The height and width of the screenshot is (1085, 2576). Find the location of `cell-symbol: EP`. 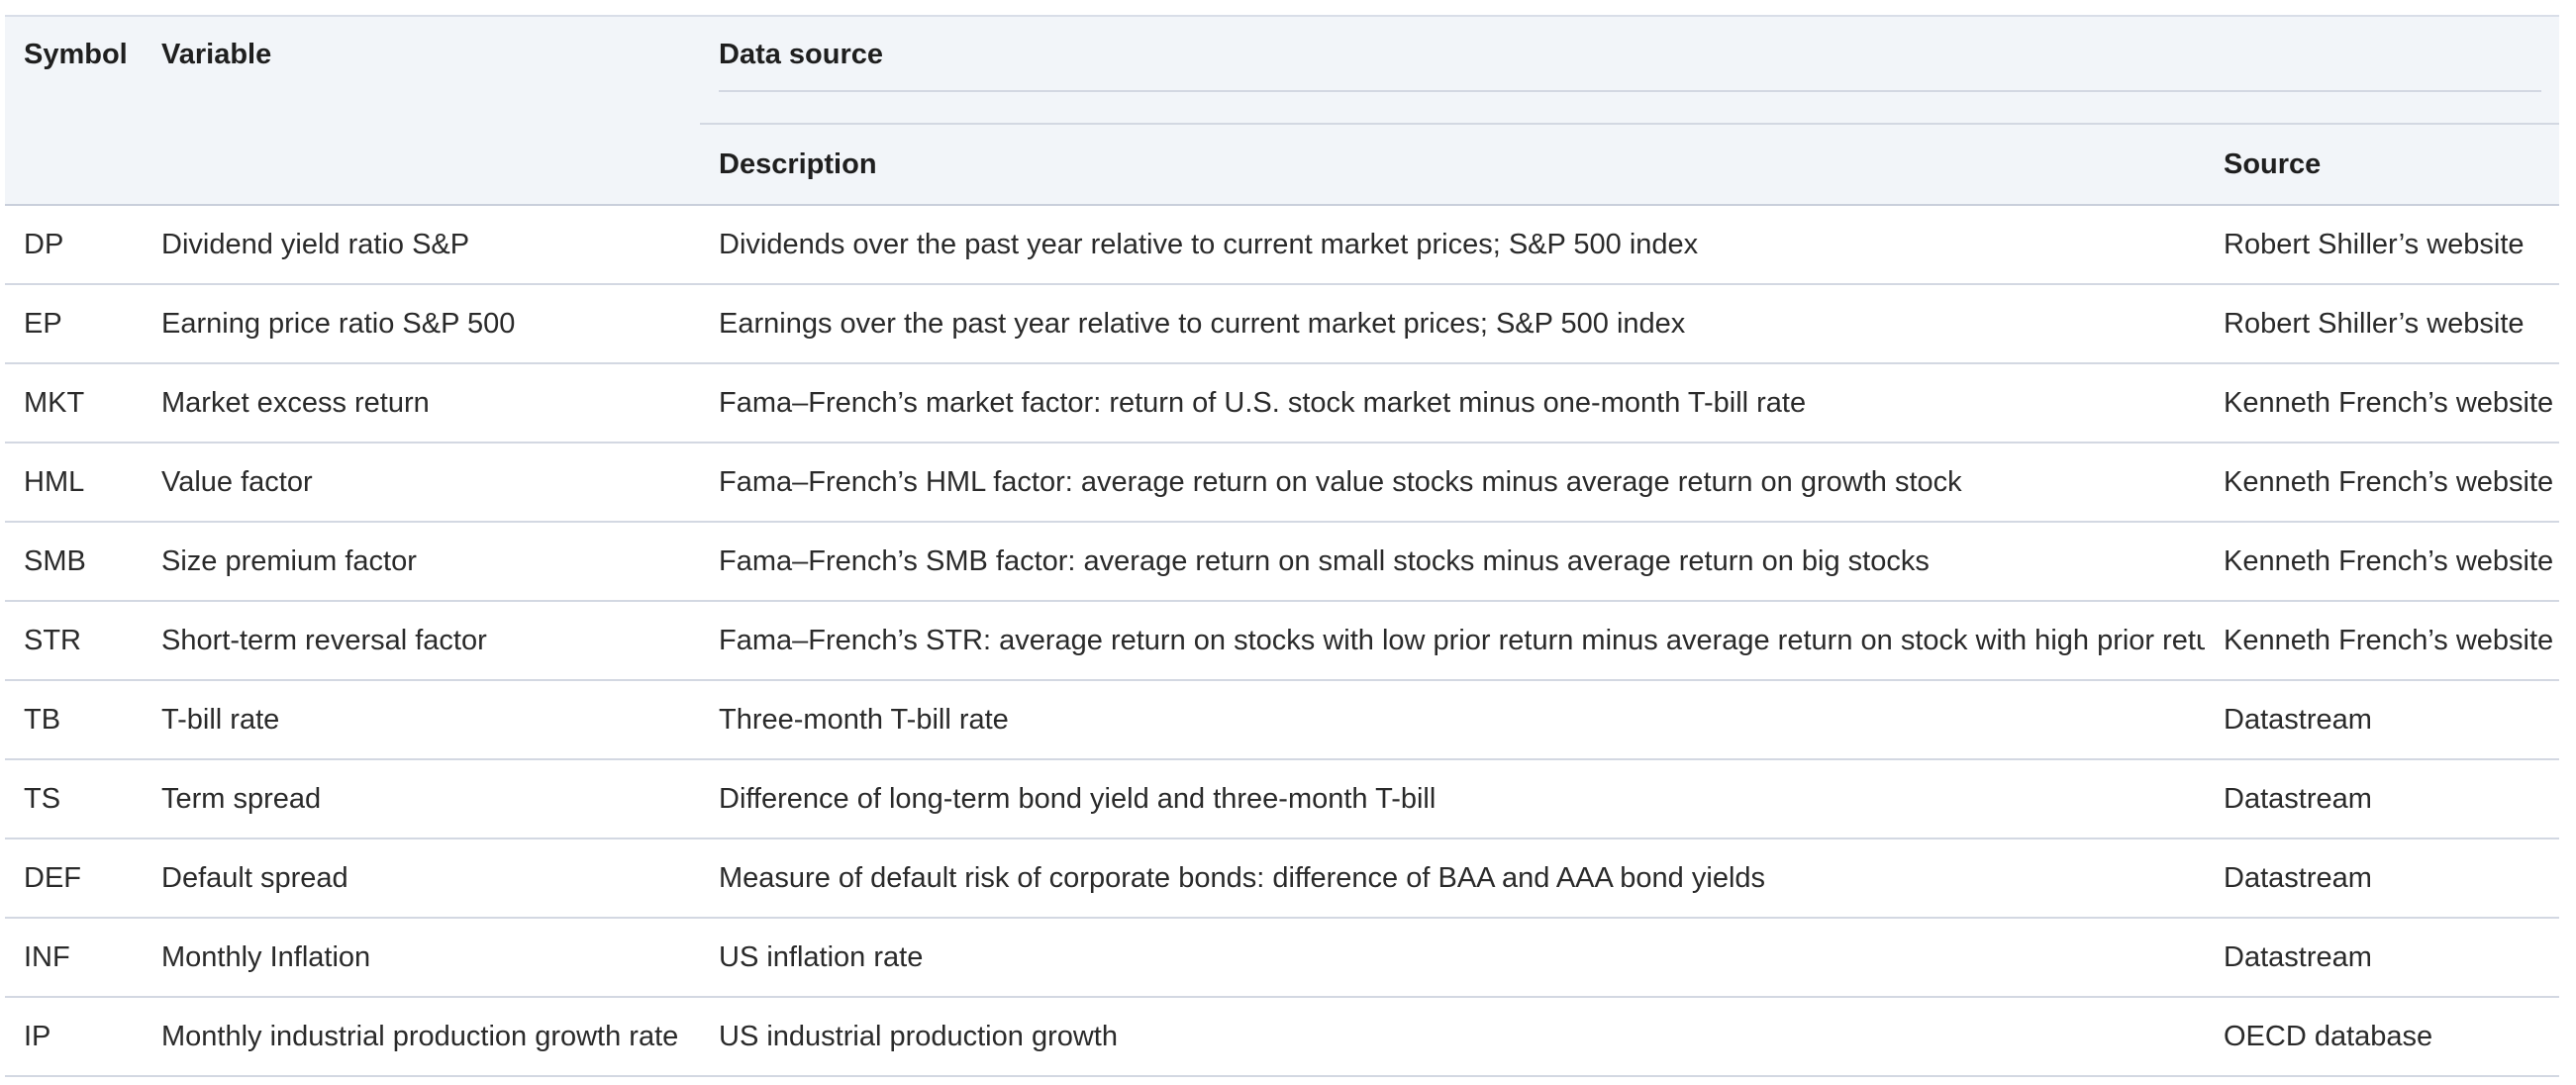

cell-symbol: EP is located at coordinates (74, 324).